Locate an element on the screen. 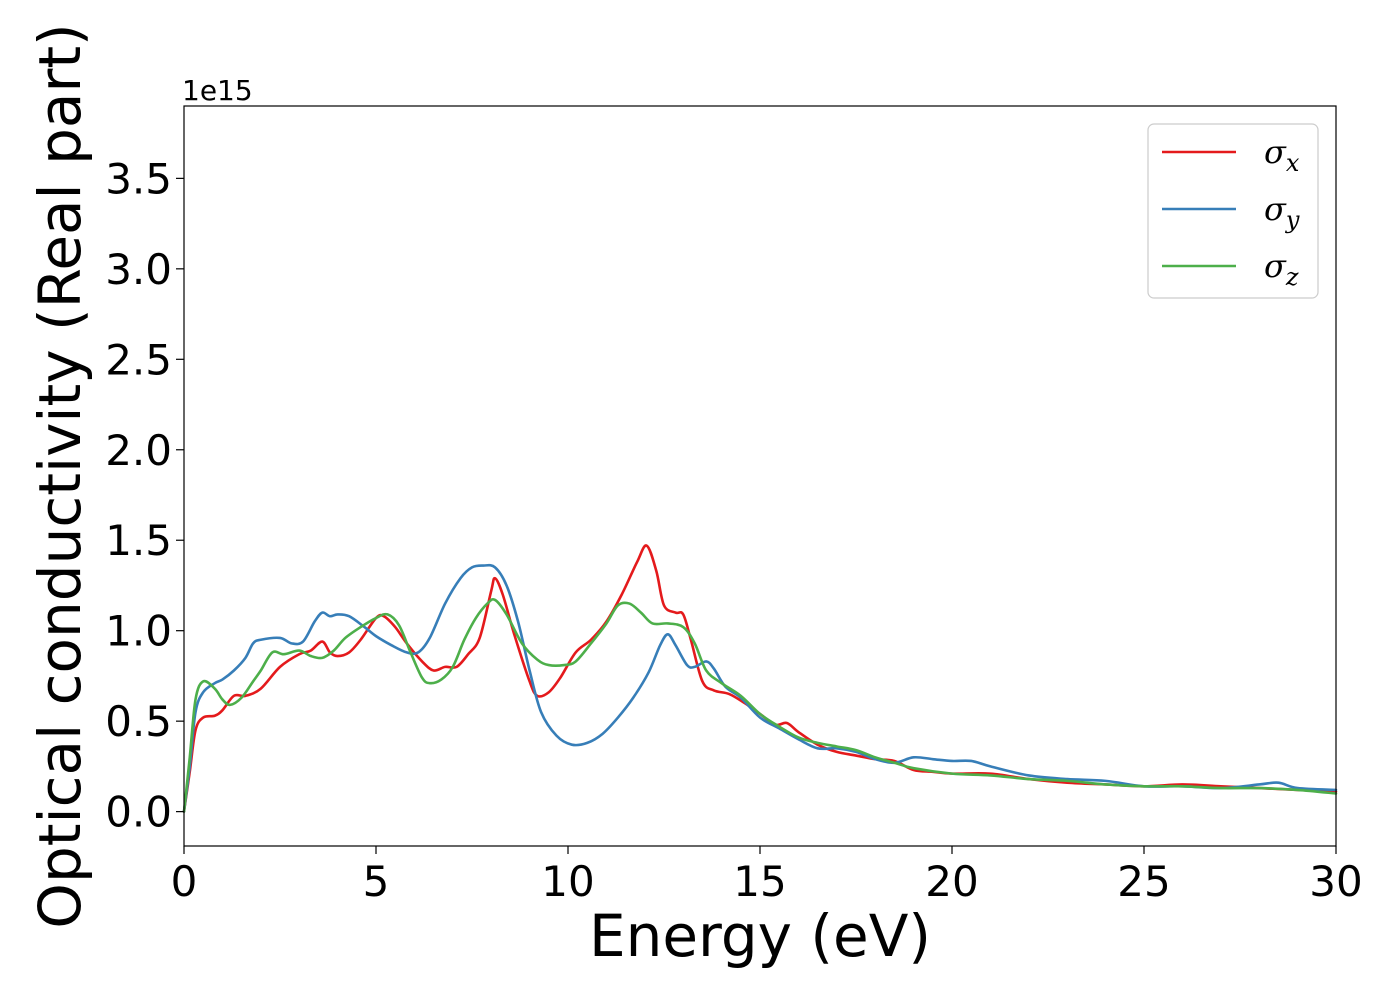 The image size is (1400, 1000). y-tick-label: 3.5 is located at coordinates (138, 178).